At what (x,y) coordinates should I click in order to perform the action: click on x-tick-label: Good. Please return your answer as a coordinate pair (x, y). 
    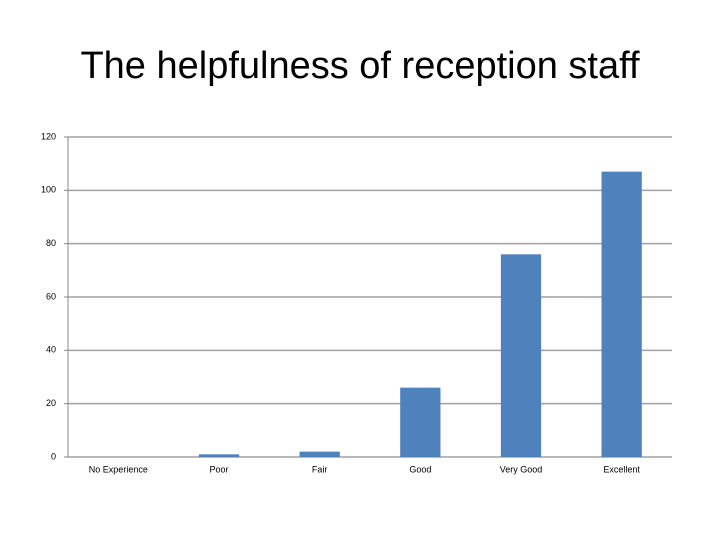
    Looking at the image, I should click on (420, 469).